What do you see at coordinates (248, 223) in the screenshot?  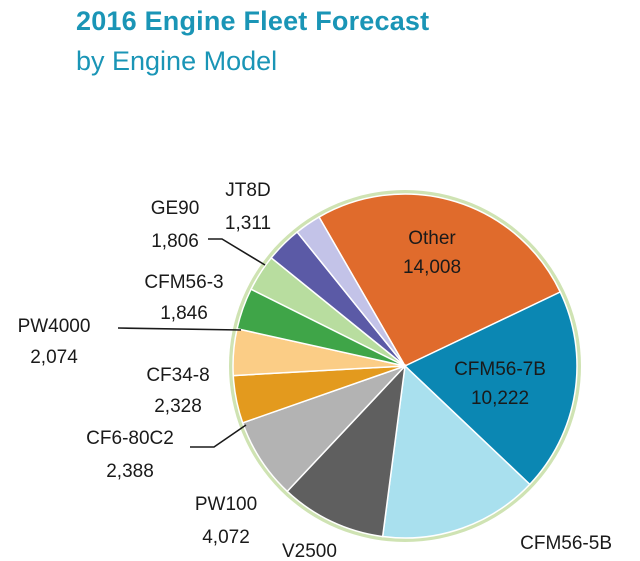 I see `slice-value-jt8d: 1,311` at bounding box center [248, 223].